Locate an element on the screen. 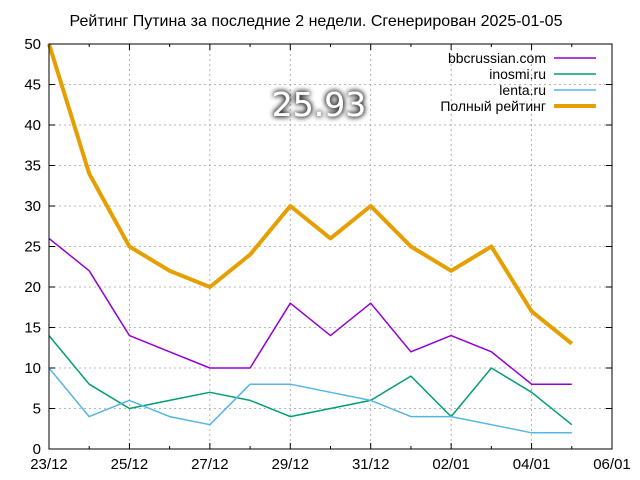  y-tick-label: 45 is located at coordinates (32, 85).